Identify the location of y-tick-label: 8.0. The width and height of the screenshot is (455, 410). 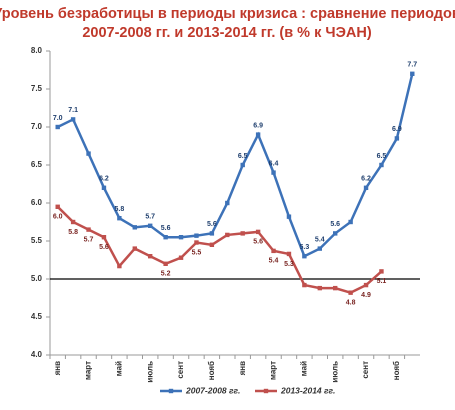
(37, 50).